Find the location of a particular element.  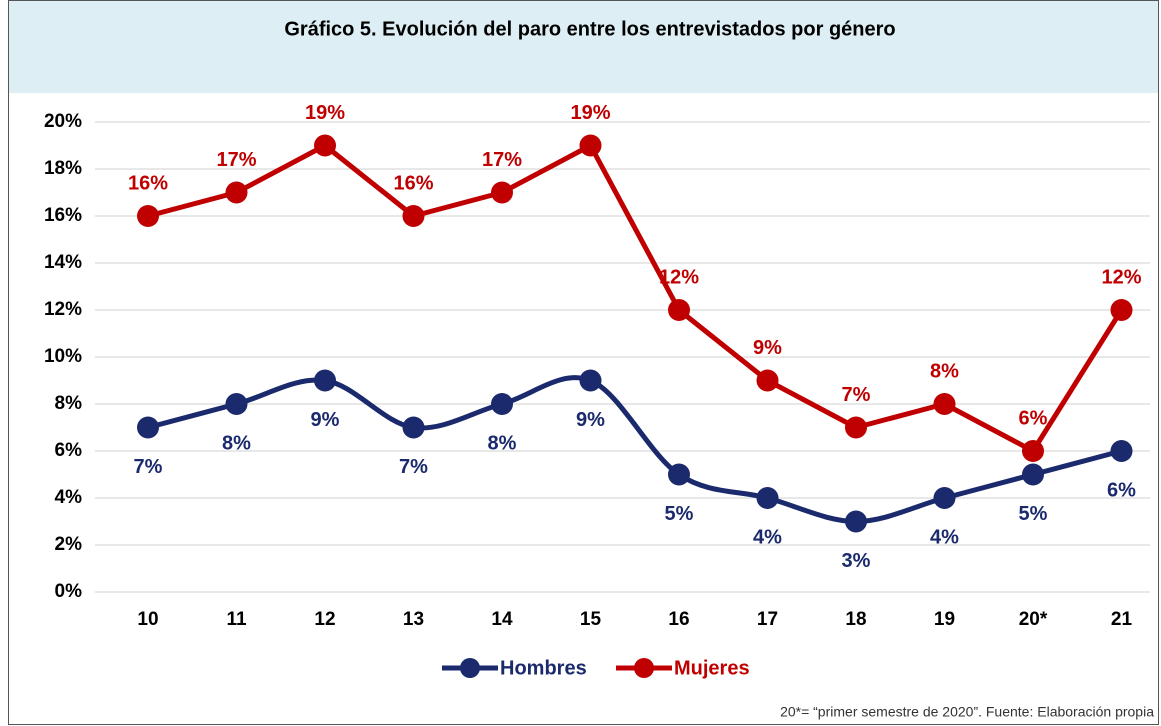

x-tick-label: 14 is located at coordinates (502, 619).